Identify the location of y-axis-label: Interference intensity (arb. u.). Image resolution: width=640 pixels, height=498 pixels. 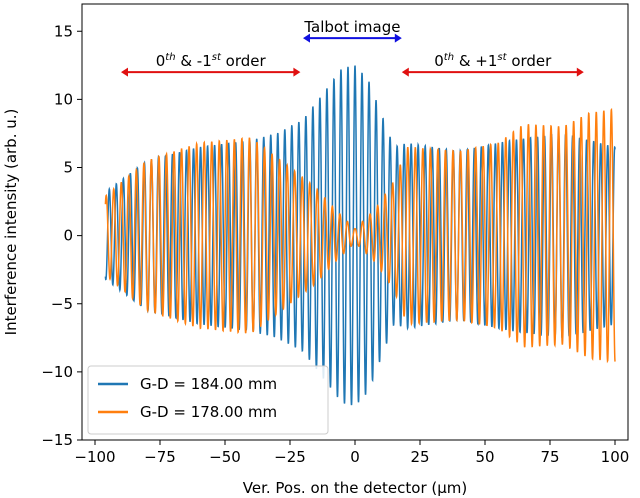
(11, 222).